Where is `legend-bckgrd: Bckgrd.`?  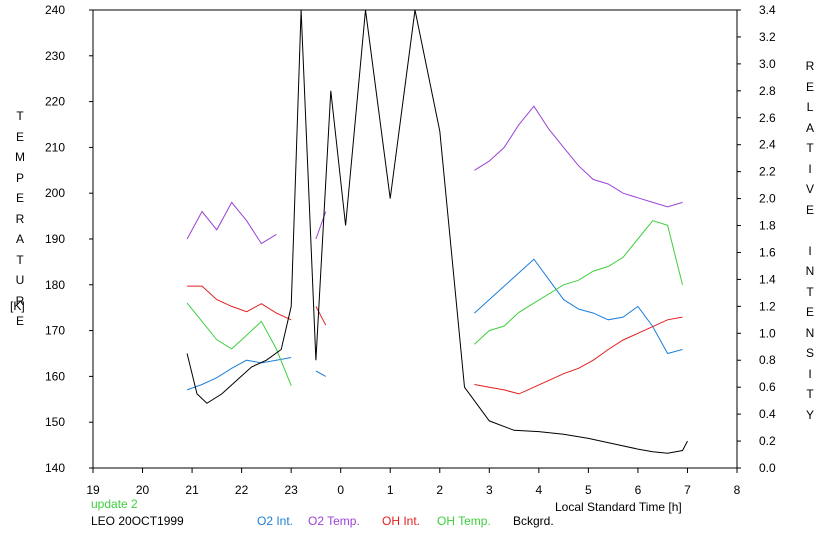
legend-bckgrd: Bckgrd. is located at coordinates (533, 521).